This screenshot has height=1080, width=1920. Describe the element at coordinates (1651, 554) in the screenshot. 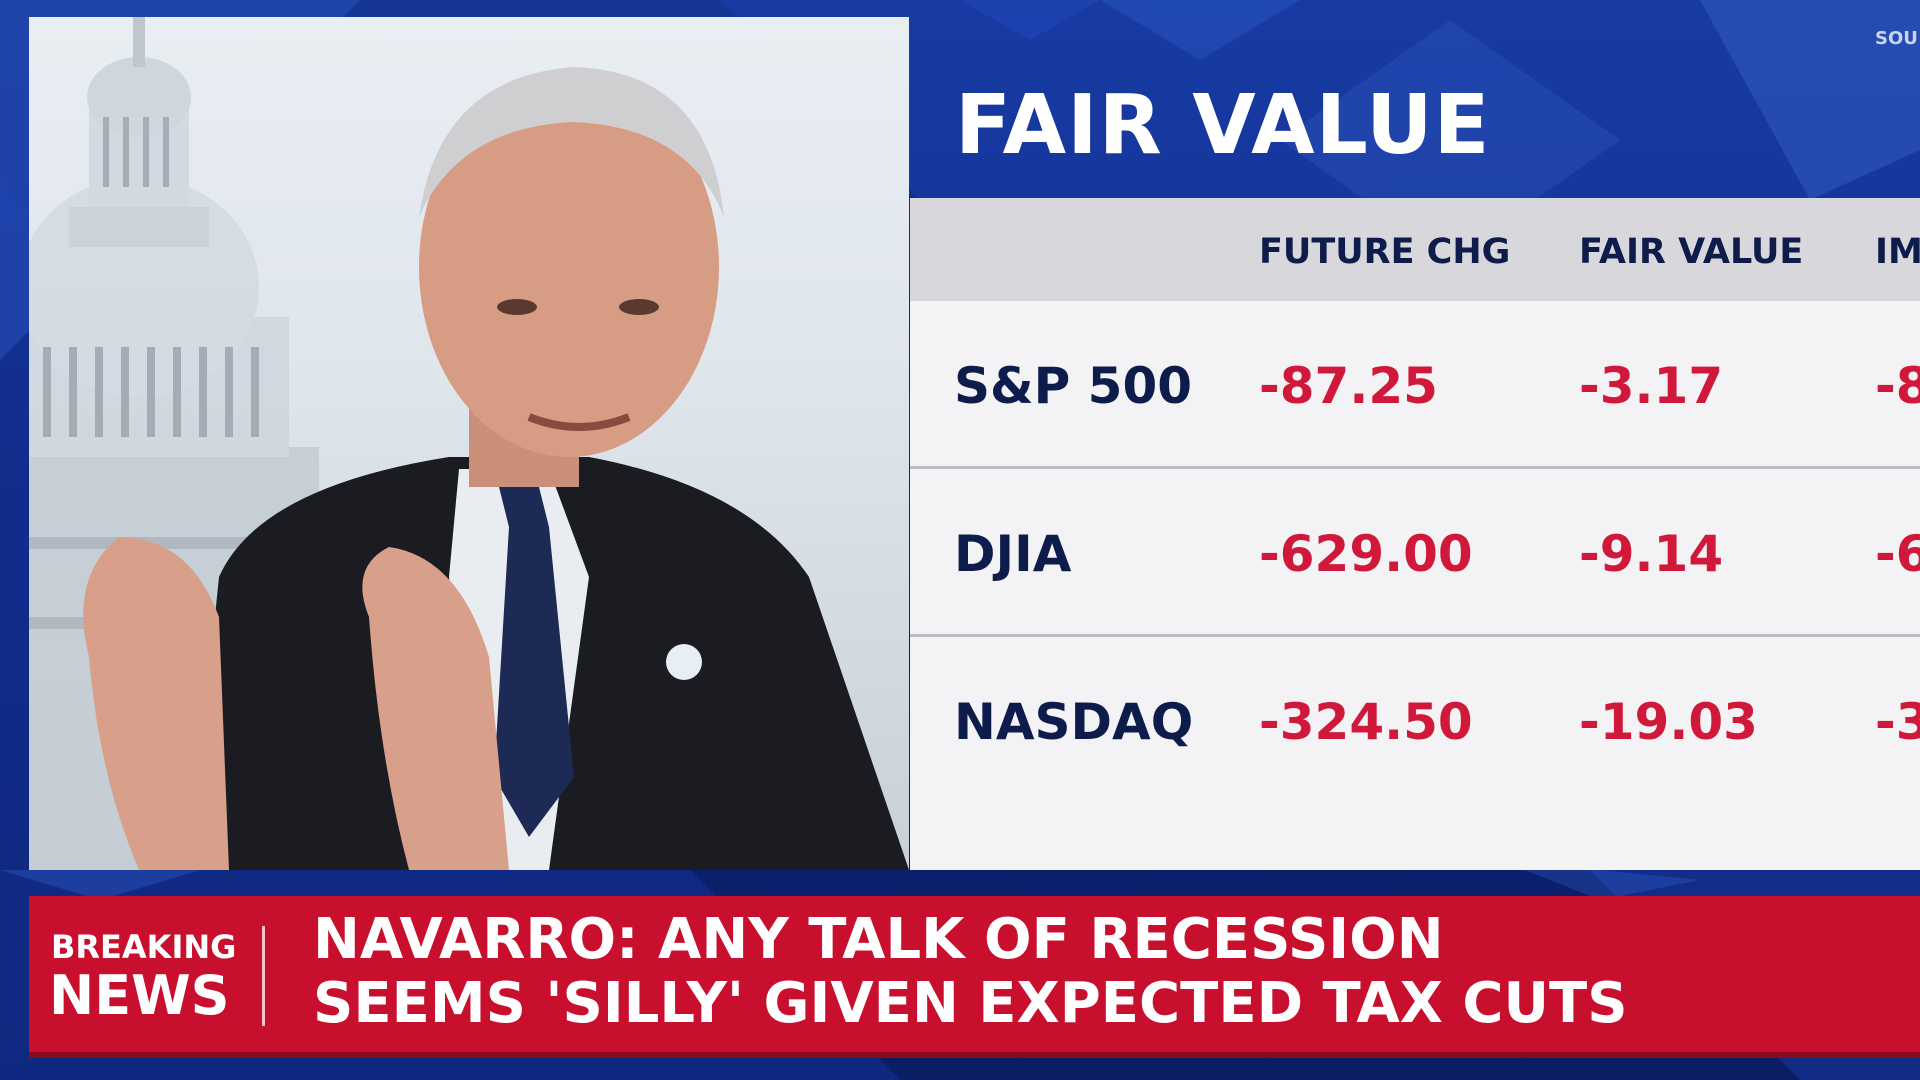

I see `fair-value-value: -9.14` at that location.